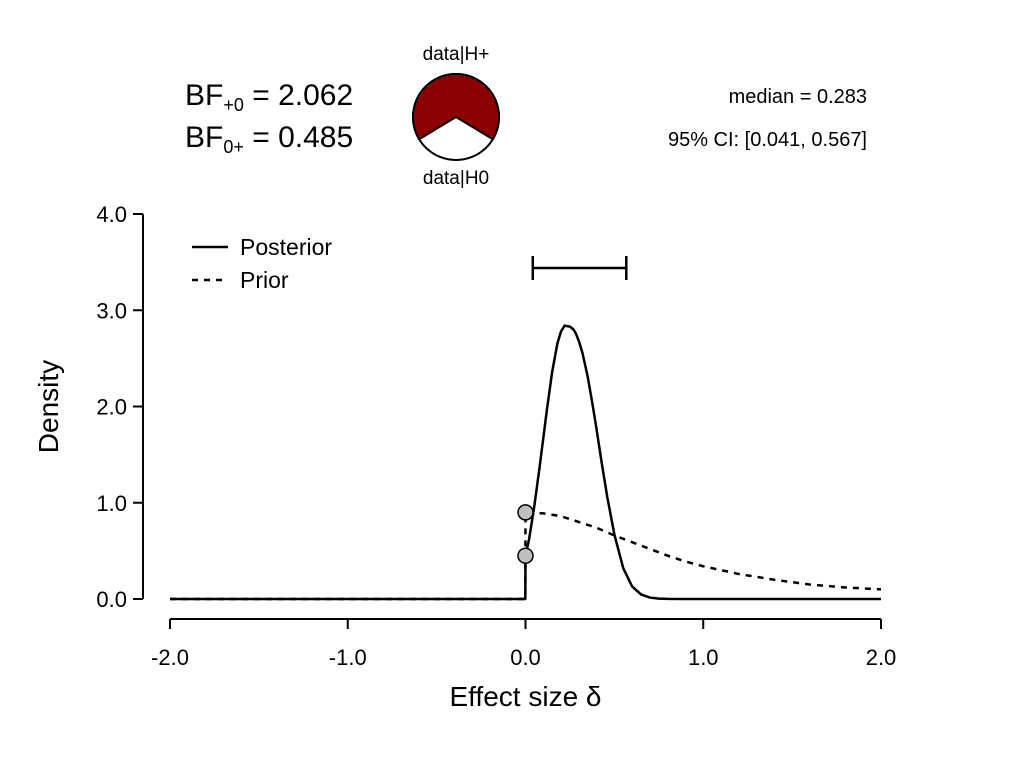  What do you see at coordinates (348, 657) in the screenshot?
I see `x-tick-label: -1.0` at bounding box center [348, 657].